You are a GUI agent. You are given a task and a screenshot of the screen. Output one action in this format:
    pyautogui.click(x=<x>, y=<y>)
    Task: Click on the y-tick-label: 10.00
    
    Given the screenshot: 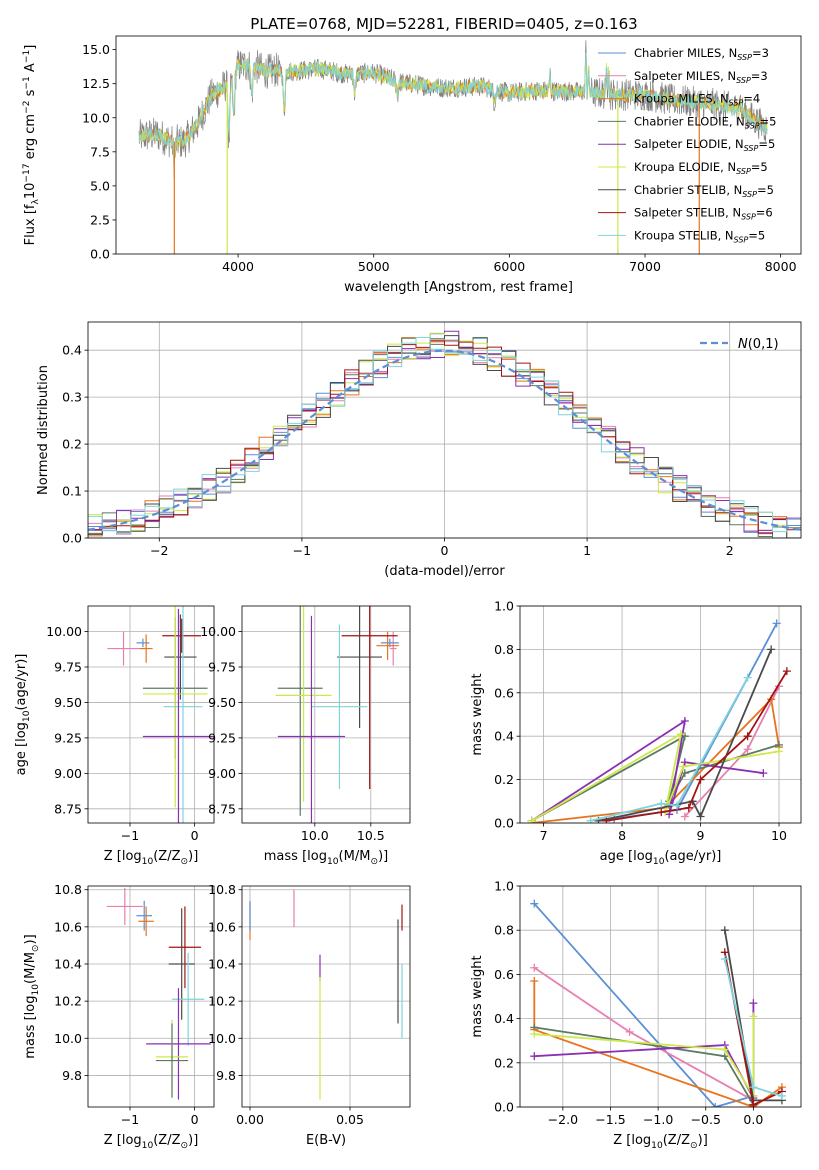 What is the action you would take?
    pyautogui.click(x=64, y=631)
    